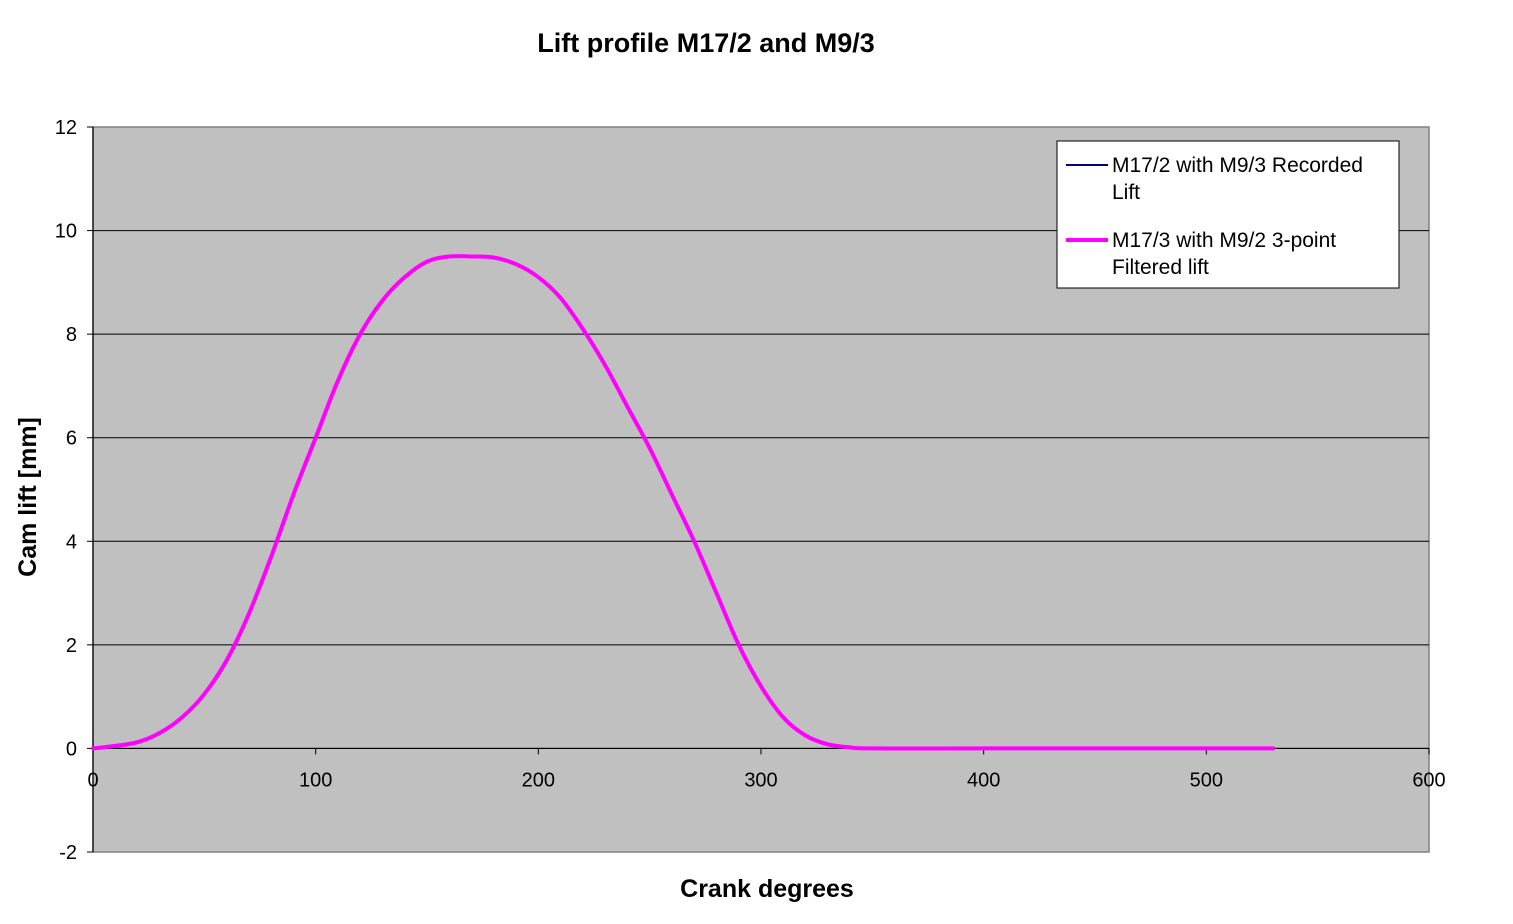 The image size is (1513, 924). I want to click on legend-box, so click(1228, 214).